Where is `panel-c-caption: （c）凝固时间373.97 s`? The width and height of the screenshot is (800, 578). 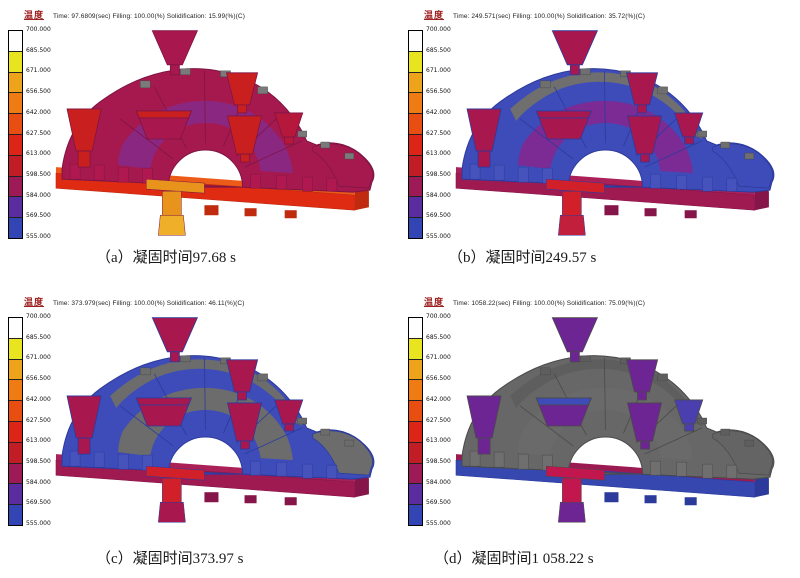
panel-c-caption: （c）凝固时间373.97 s is located at coordinates (170, 559).